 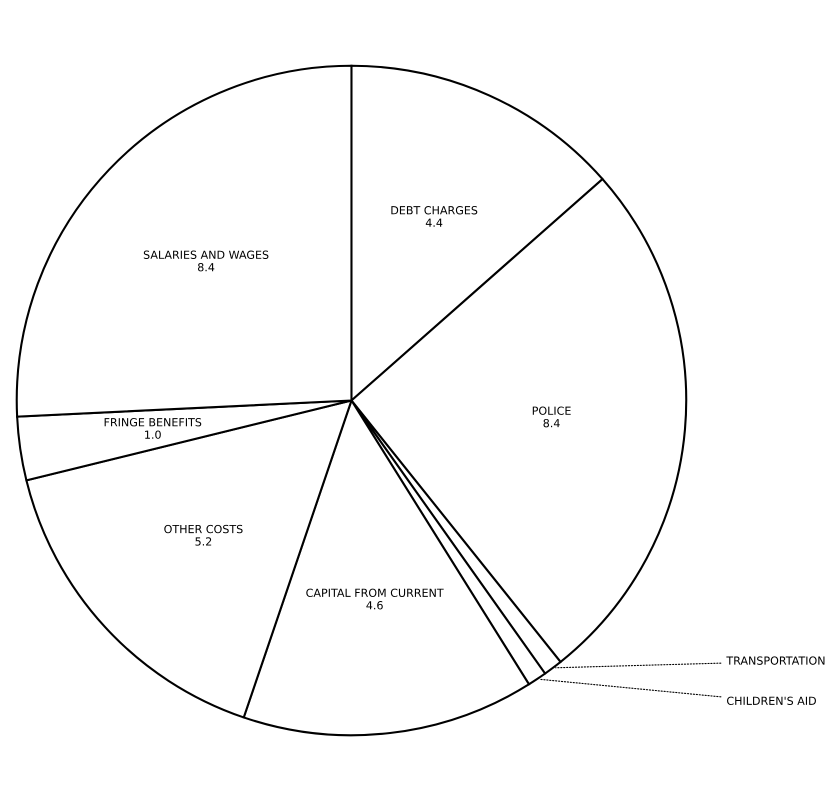 I want to click on slice-label: FRINGE BENEFITS, so click(x=153, y=422).